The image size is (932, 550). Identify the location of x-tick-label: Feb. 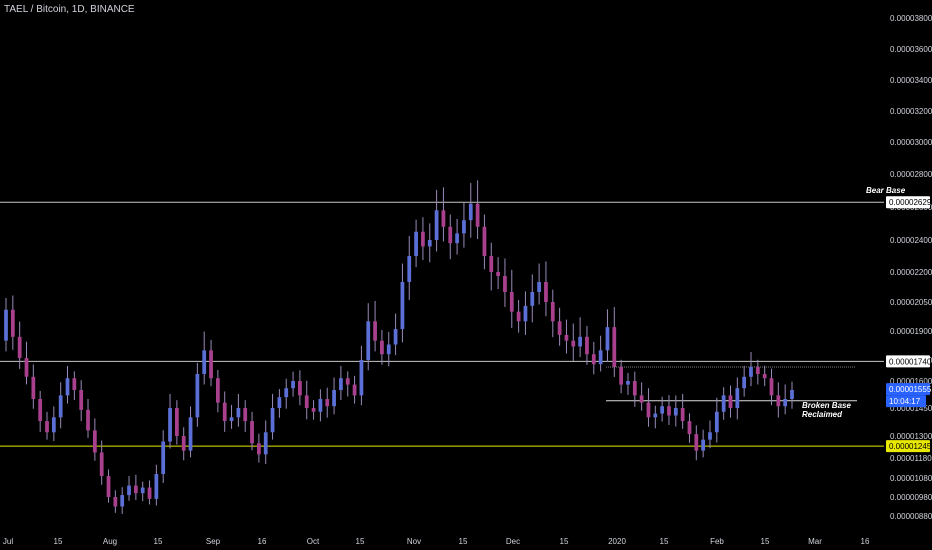
(717, 541).